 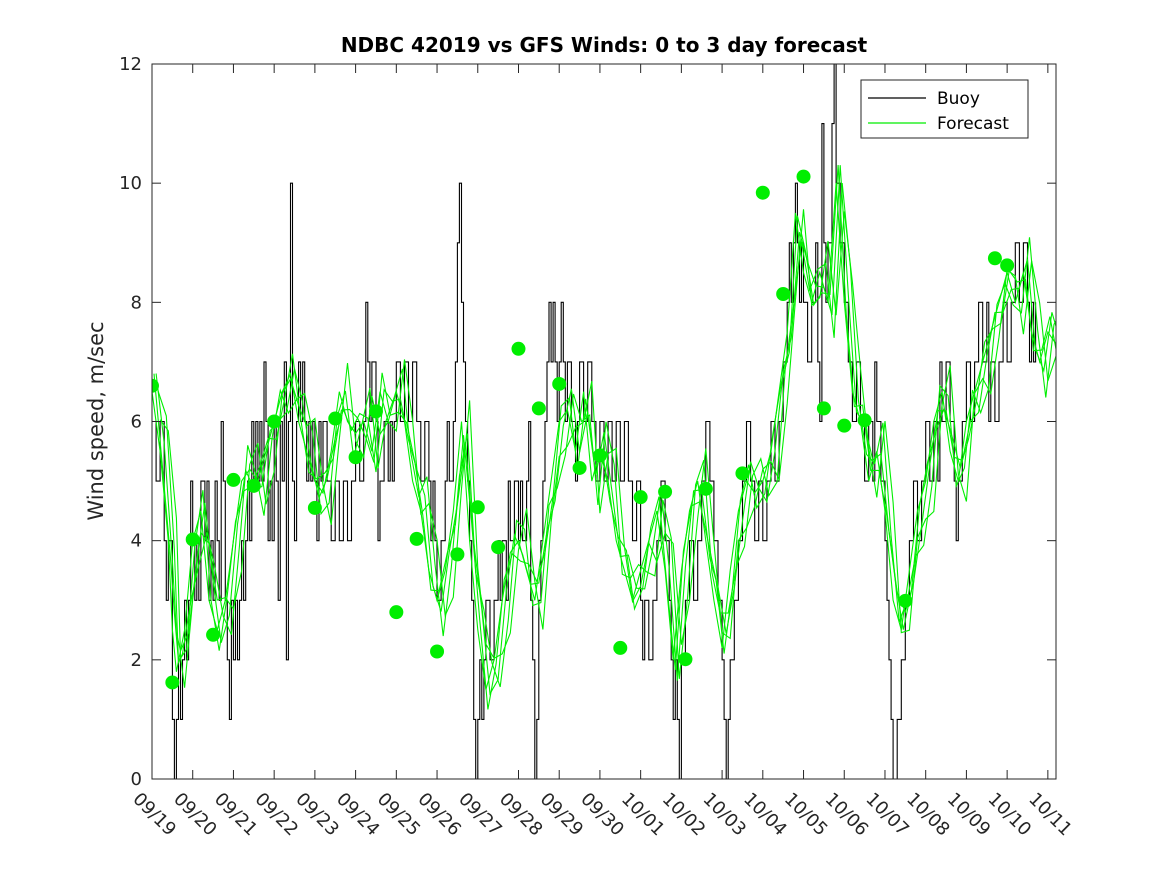 What do you see at coordinates (136, 541) in the screenshot?
I see `y-tick-label: 4` at bounding box center [136, 541].